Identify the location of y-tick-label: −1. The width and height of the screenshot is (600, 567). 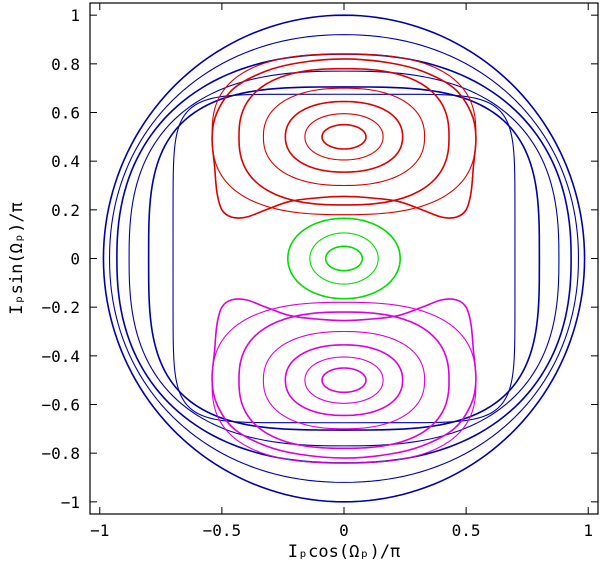
(70, 502).